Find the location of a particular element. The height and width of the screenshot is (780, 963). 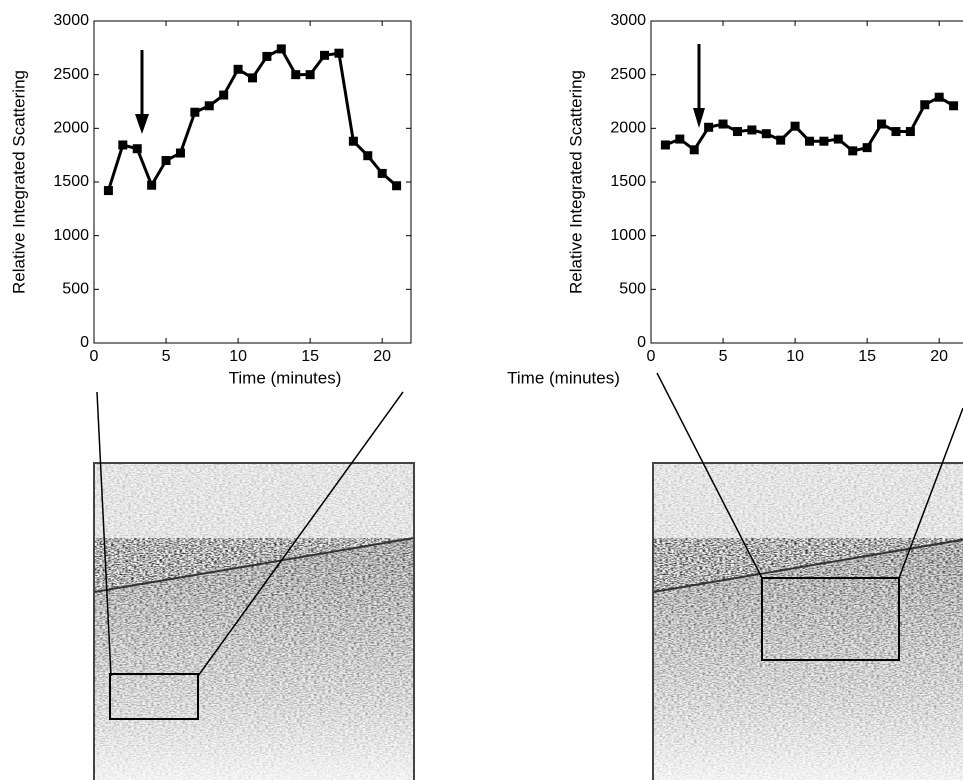

plot-area is located at coordinates (806, 182).